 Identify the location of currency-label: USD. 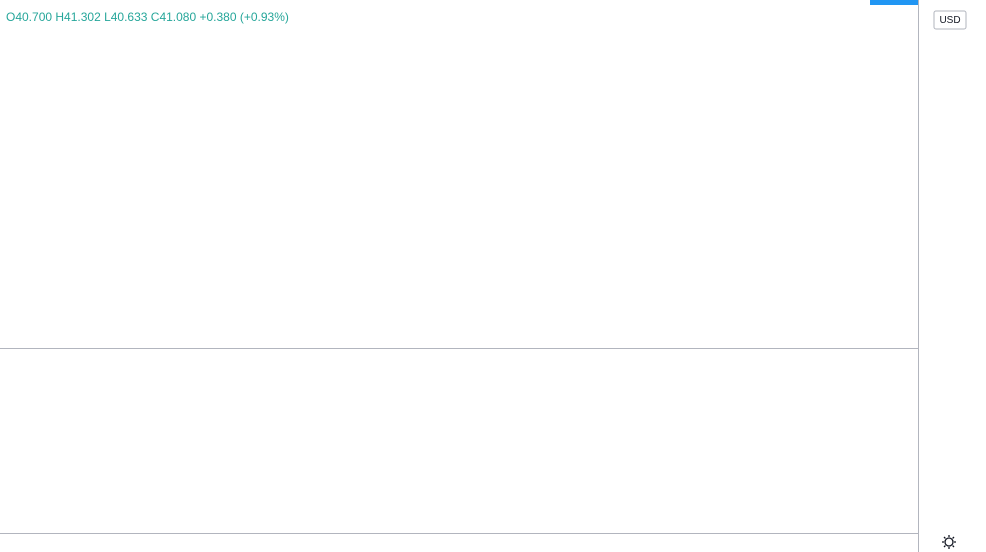
(949, 20).